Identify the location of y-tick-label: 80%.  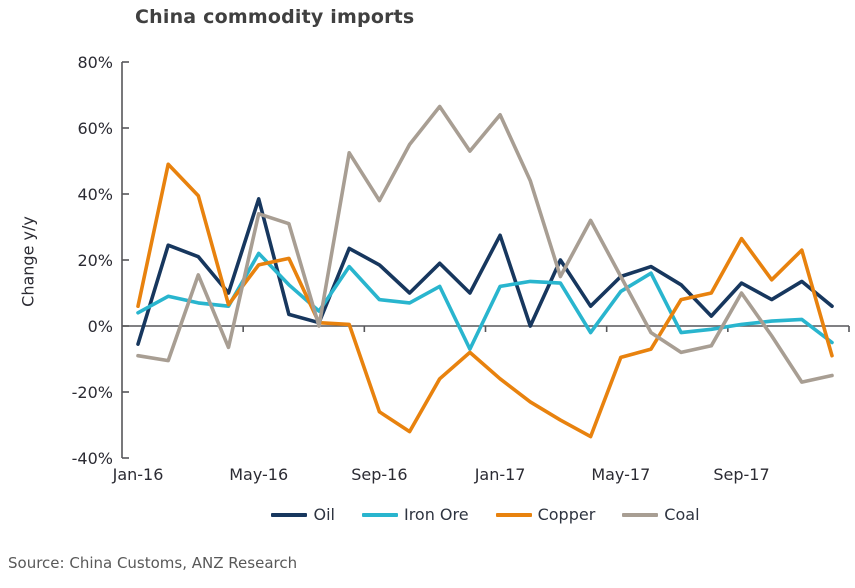
(95, 62).